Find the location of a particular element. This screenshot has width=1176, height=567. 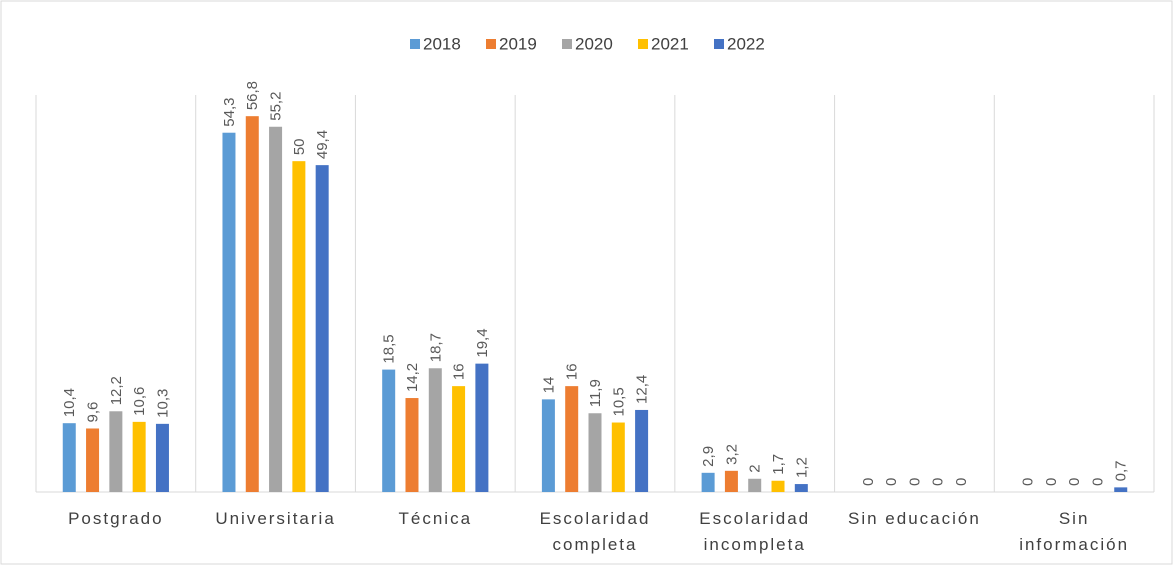

data-label: 10,6 is located at coordinates (139, 401).